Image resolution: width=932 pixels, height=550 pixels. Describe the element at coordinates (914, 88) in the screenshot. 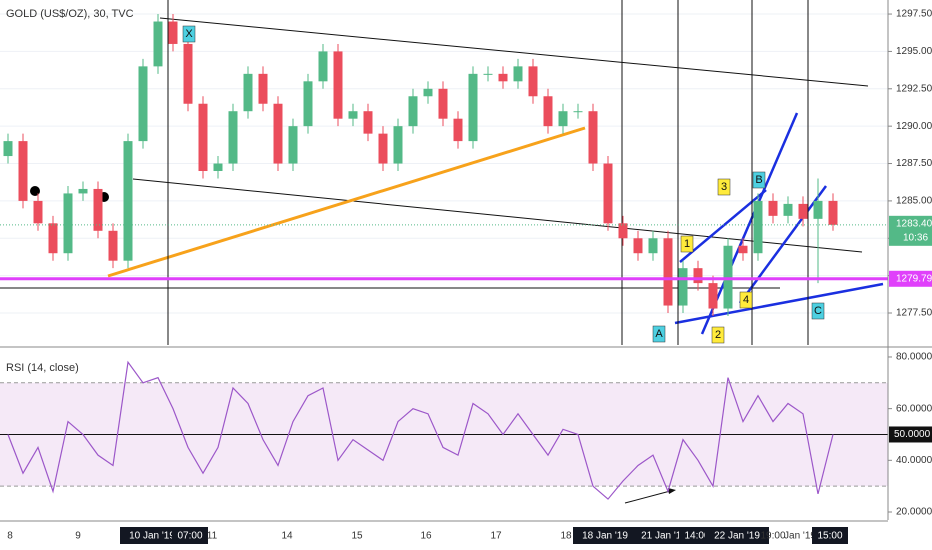

I see `y-tick-label: 1292.50` at that location.